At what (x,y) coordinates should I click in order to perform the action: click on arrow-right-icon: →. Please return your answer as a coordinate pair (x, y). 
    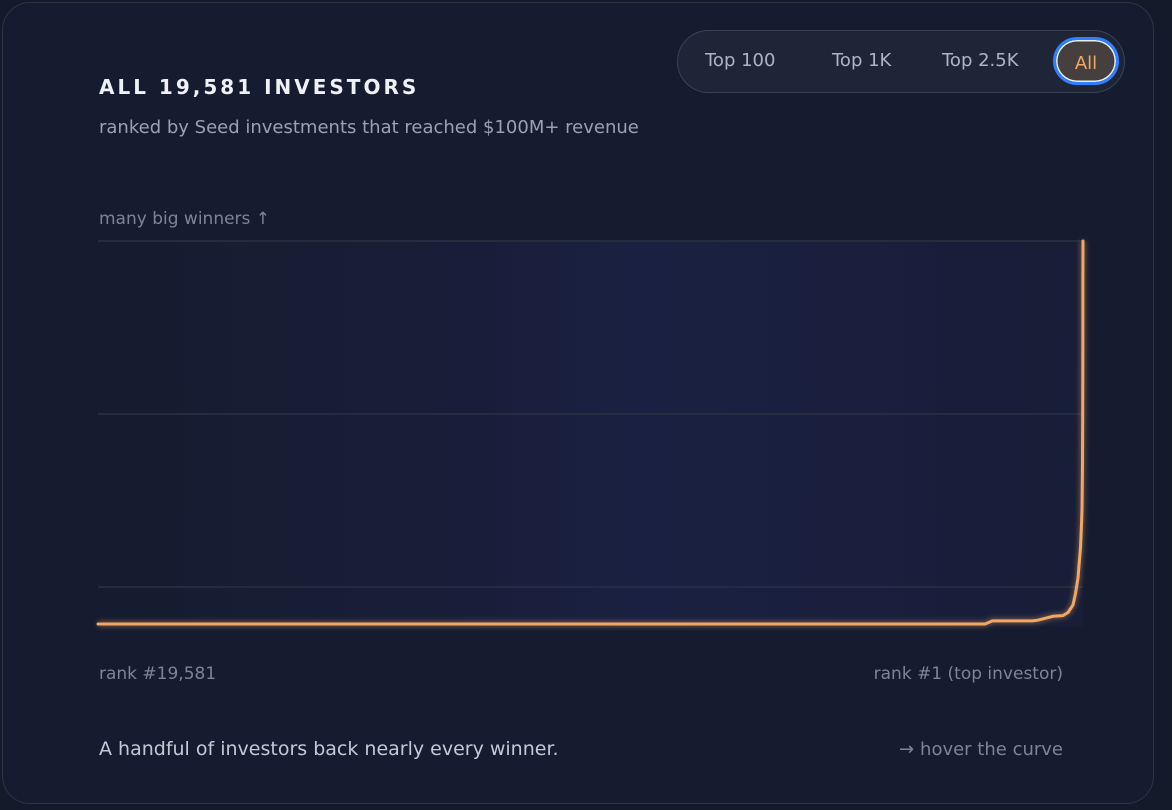
    Looking at the image, I should click on (906, 749).